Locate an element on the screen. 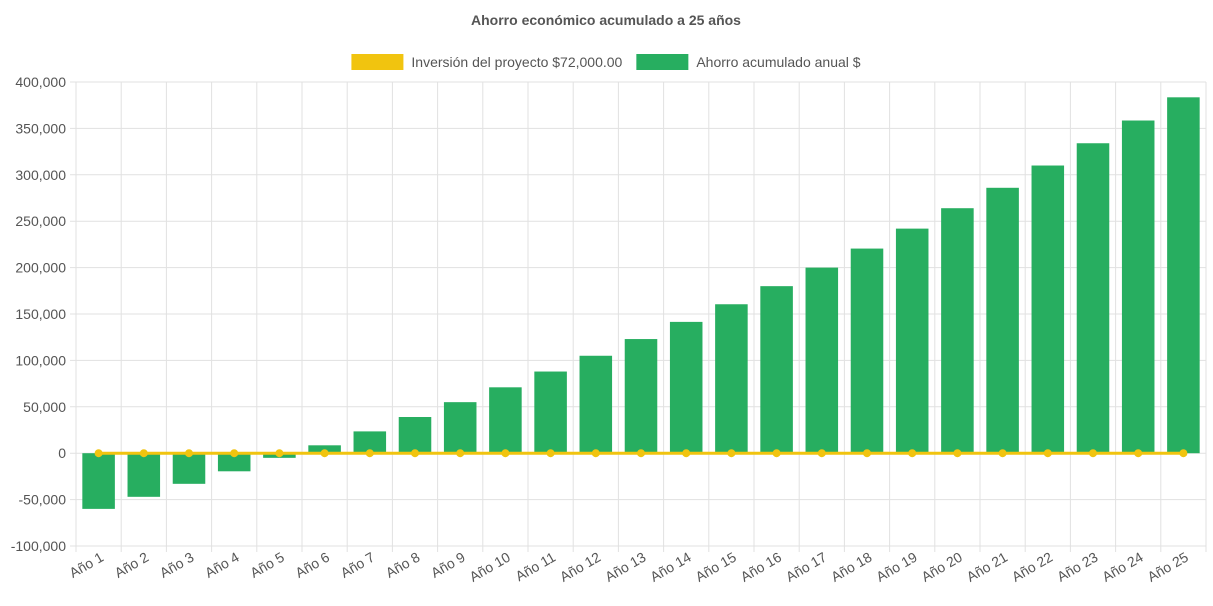 Image resolution: width=1213 pixels, height=606 pixels. x-tick-label: Año 23 is located at coordinates (1077, 567).